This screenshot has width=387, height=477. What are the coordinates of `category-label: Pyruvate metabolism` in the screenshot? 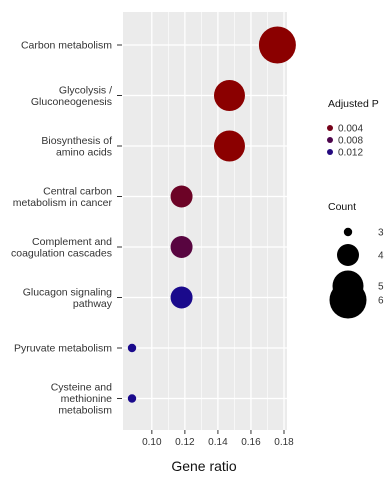 It's located at (63, 349).